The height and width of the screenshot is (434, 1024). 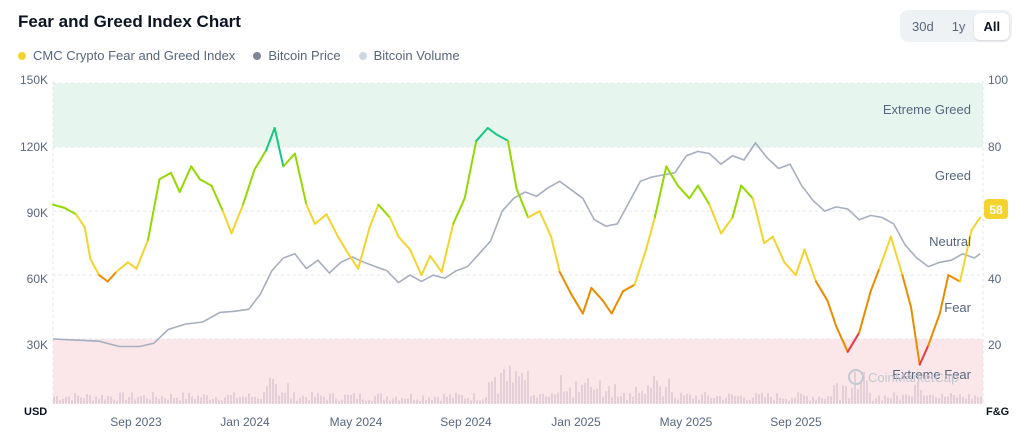 I want to click on legend-item-fear-greed: CMC Crypto Fear and Greed Index, so click(x=126, y=55).